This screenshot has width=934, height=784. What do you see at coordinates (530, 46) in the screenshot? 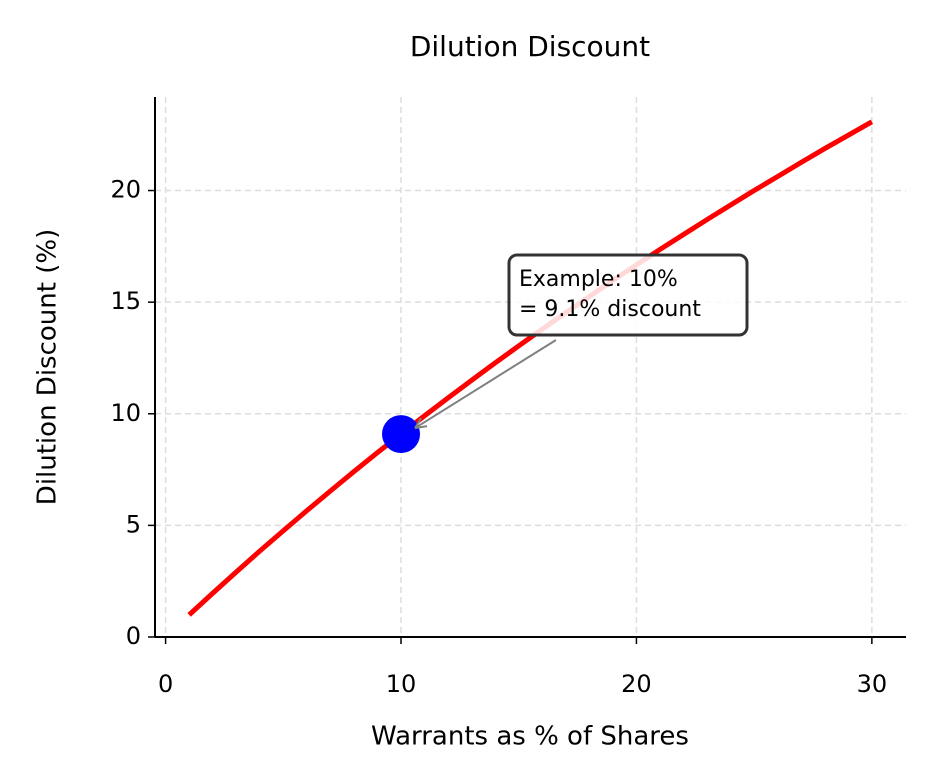
I see `chart-title: Dilution Discount` at bounding box center [530, 46].